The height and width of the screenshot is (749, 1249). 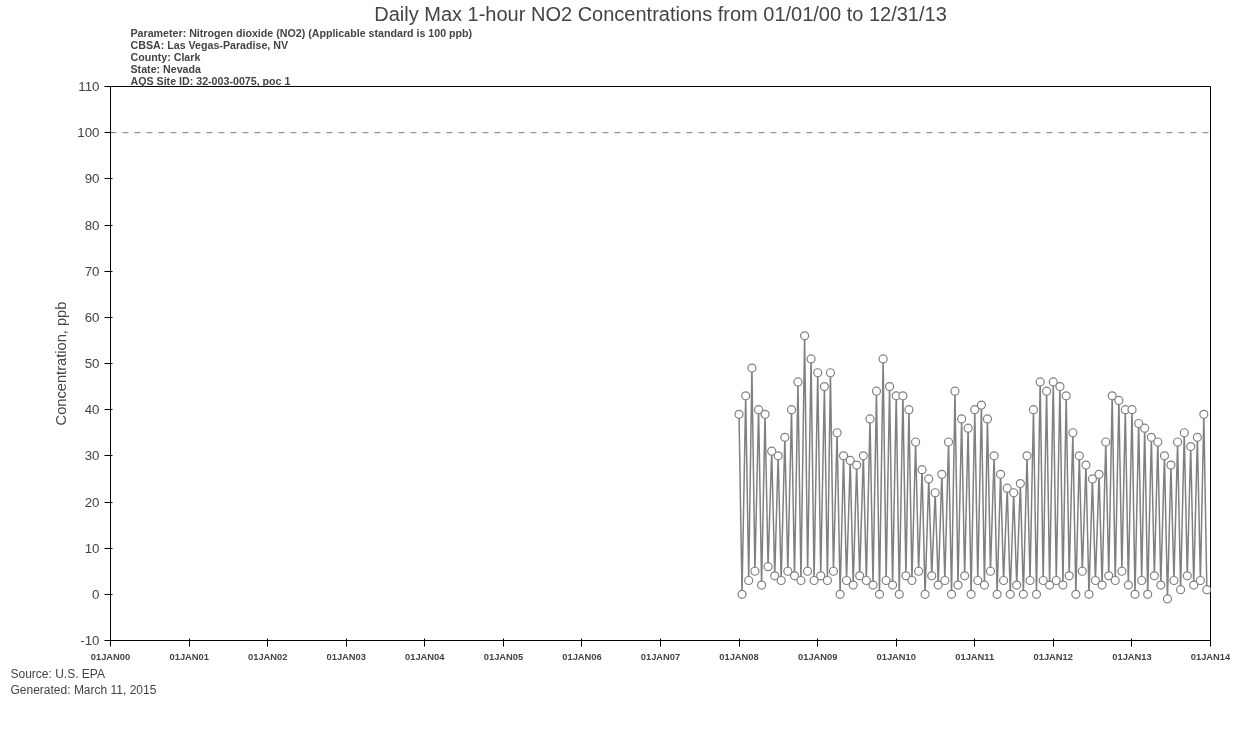 What do you see at coordinates (110, 656) in the screenshot?
I see `x-tick-label: 01JAN00` at bounding box center [110, 656].